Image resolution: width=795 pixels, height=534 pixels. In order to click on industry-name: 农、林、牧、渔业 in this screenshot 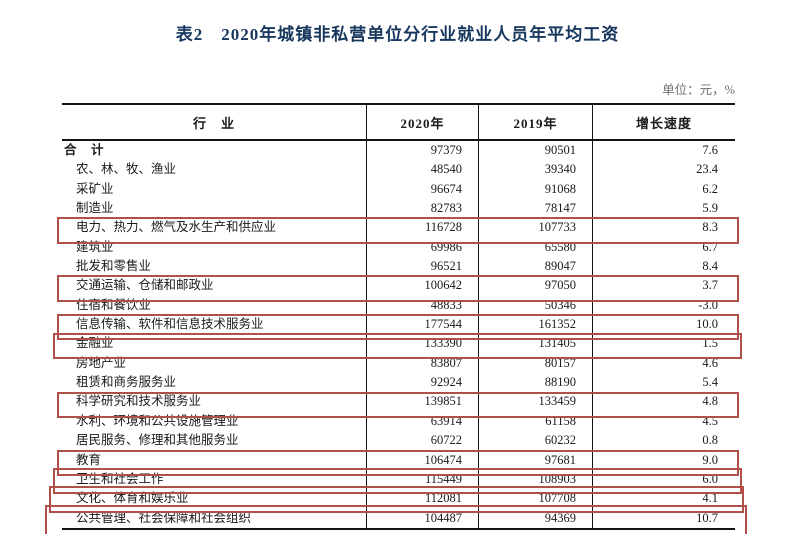, I will do `click(126, 169)`.